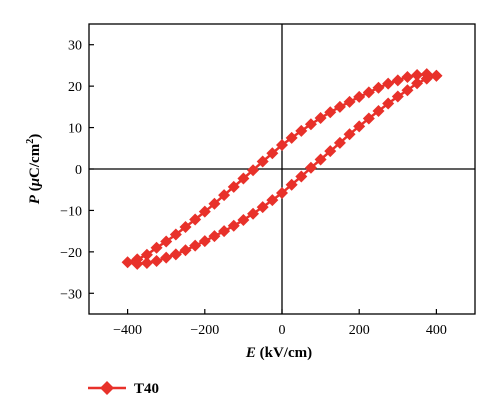  I want to click on x-tick-label: −200, so click(204, 330).